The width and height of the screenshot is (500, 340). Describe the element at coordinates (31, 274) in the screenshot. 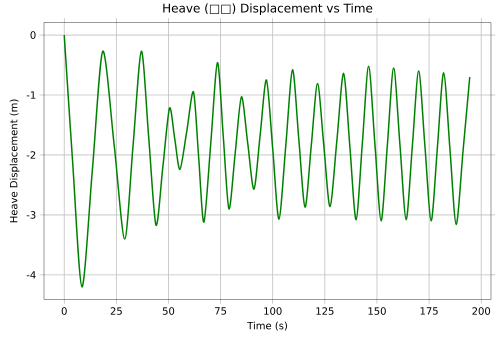

I see `y-tick-label: -4` at that location.